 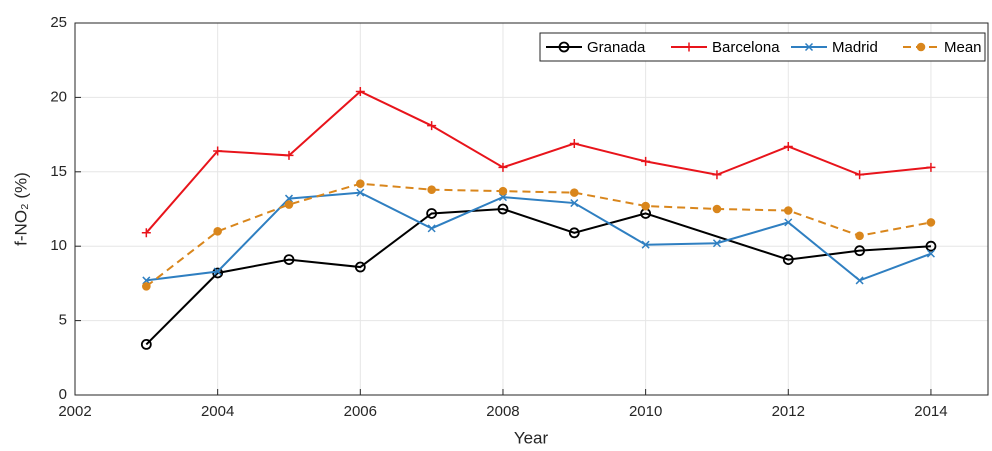 I want to click on legend-label: Barcelona, so click(x=746, y=47).